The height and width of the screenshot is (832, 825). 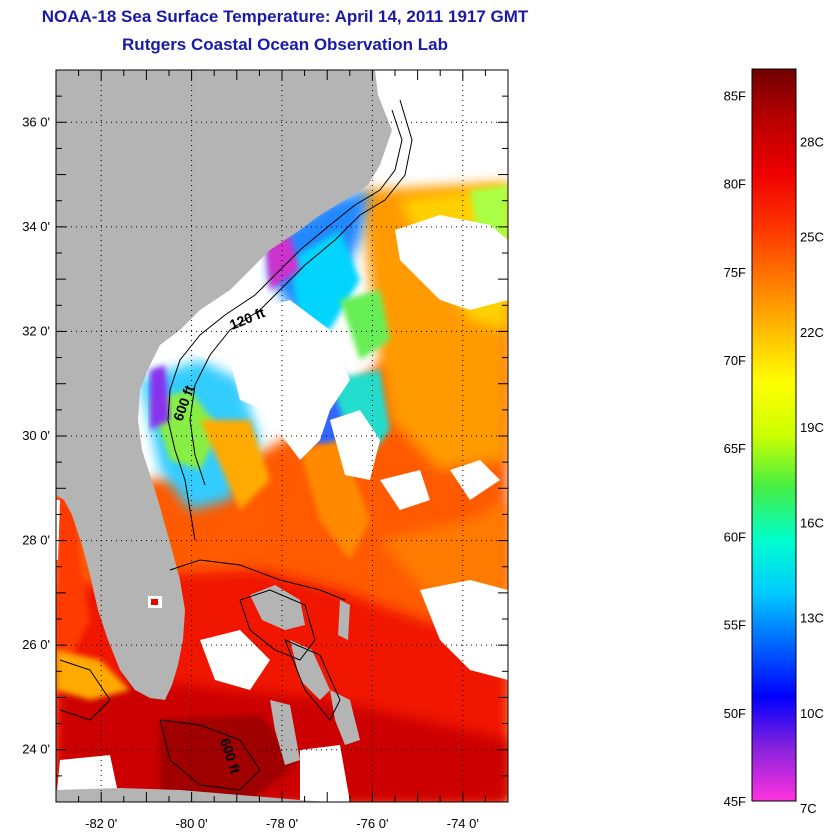 I want to click on colorbar-fahrenheit-labels: 85F 80F 75F 70F 65F 60F 55F 50F 45F, so click(x=735, y=448).